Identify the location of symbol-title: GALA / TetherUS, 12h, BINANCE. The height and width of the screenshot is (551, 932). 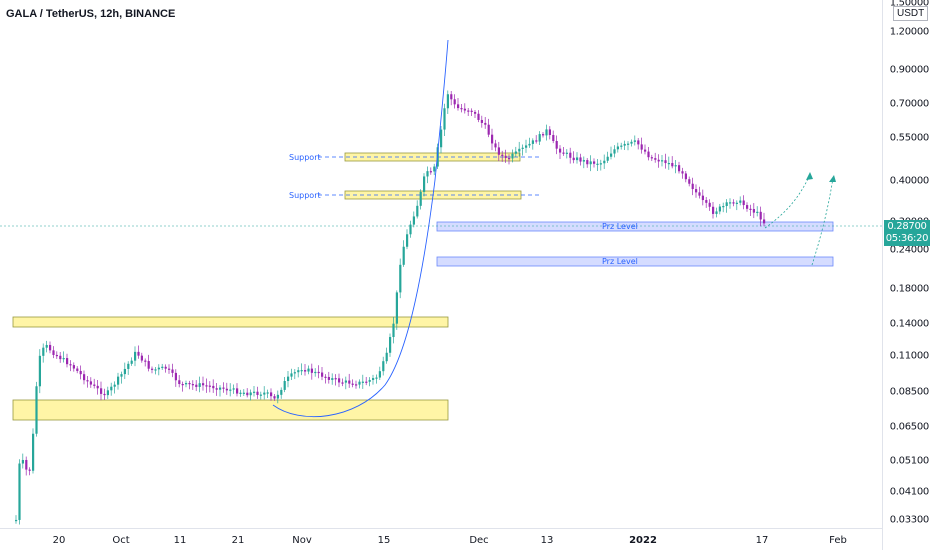
(91, 14).